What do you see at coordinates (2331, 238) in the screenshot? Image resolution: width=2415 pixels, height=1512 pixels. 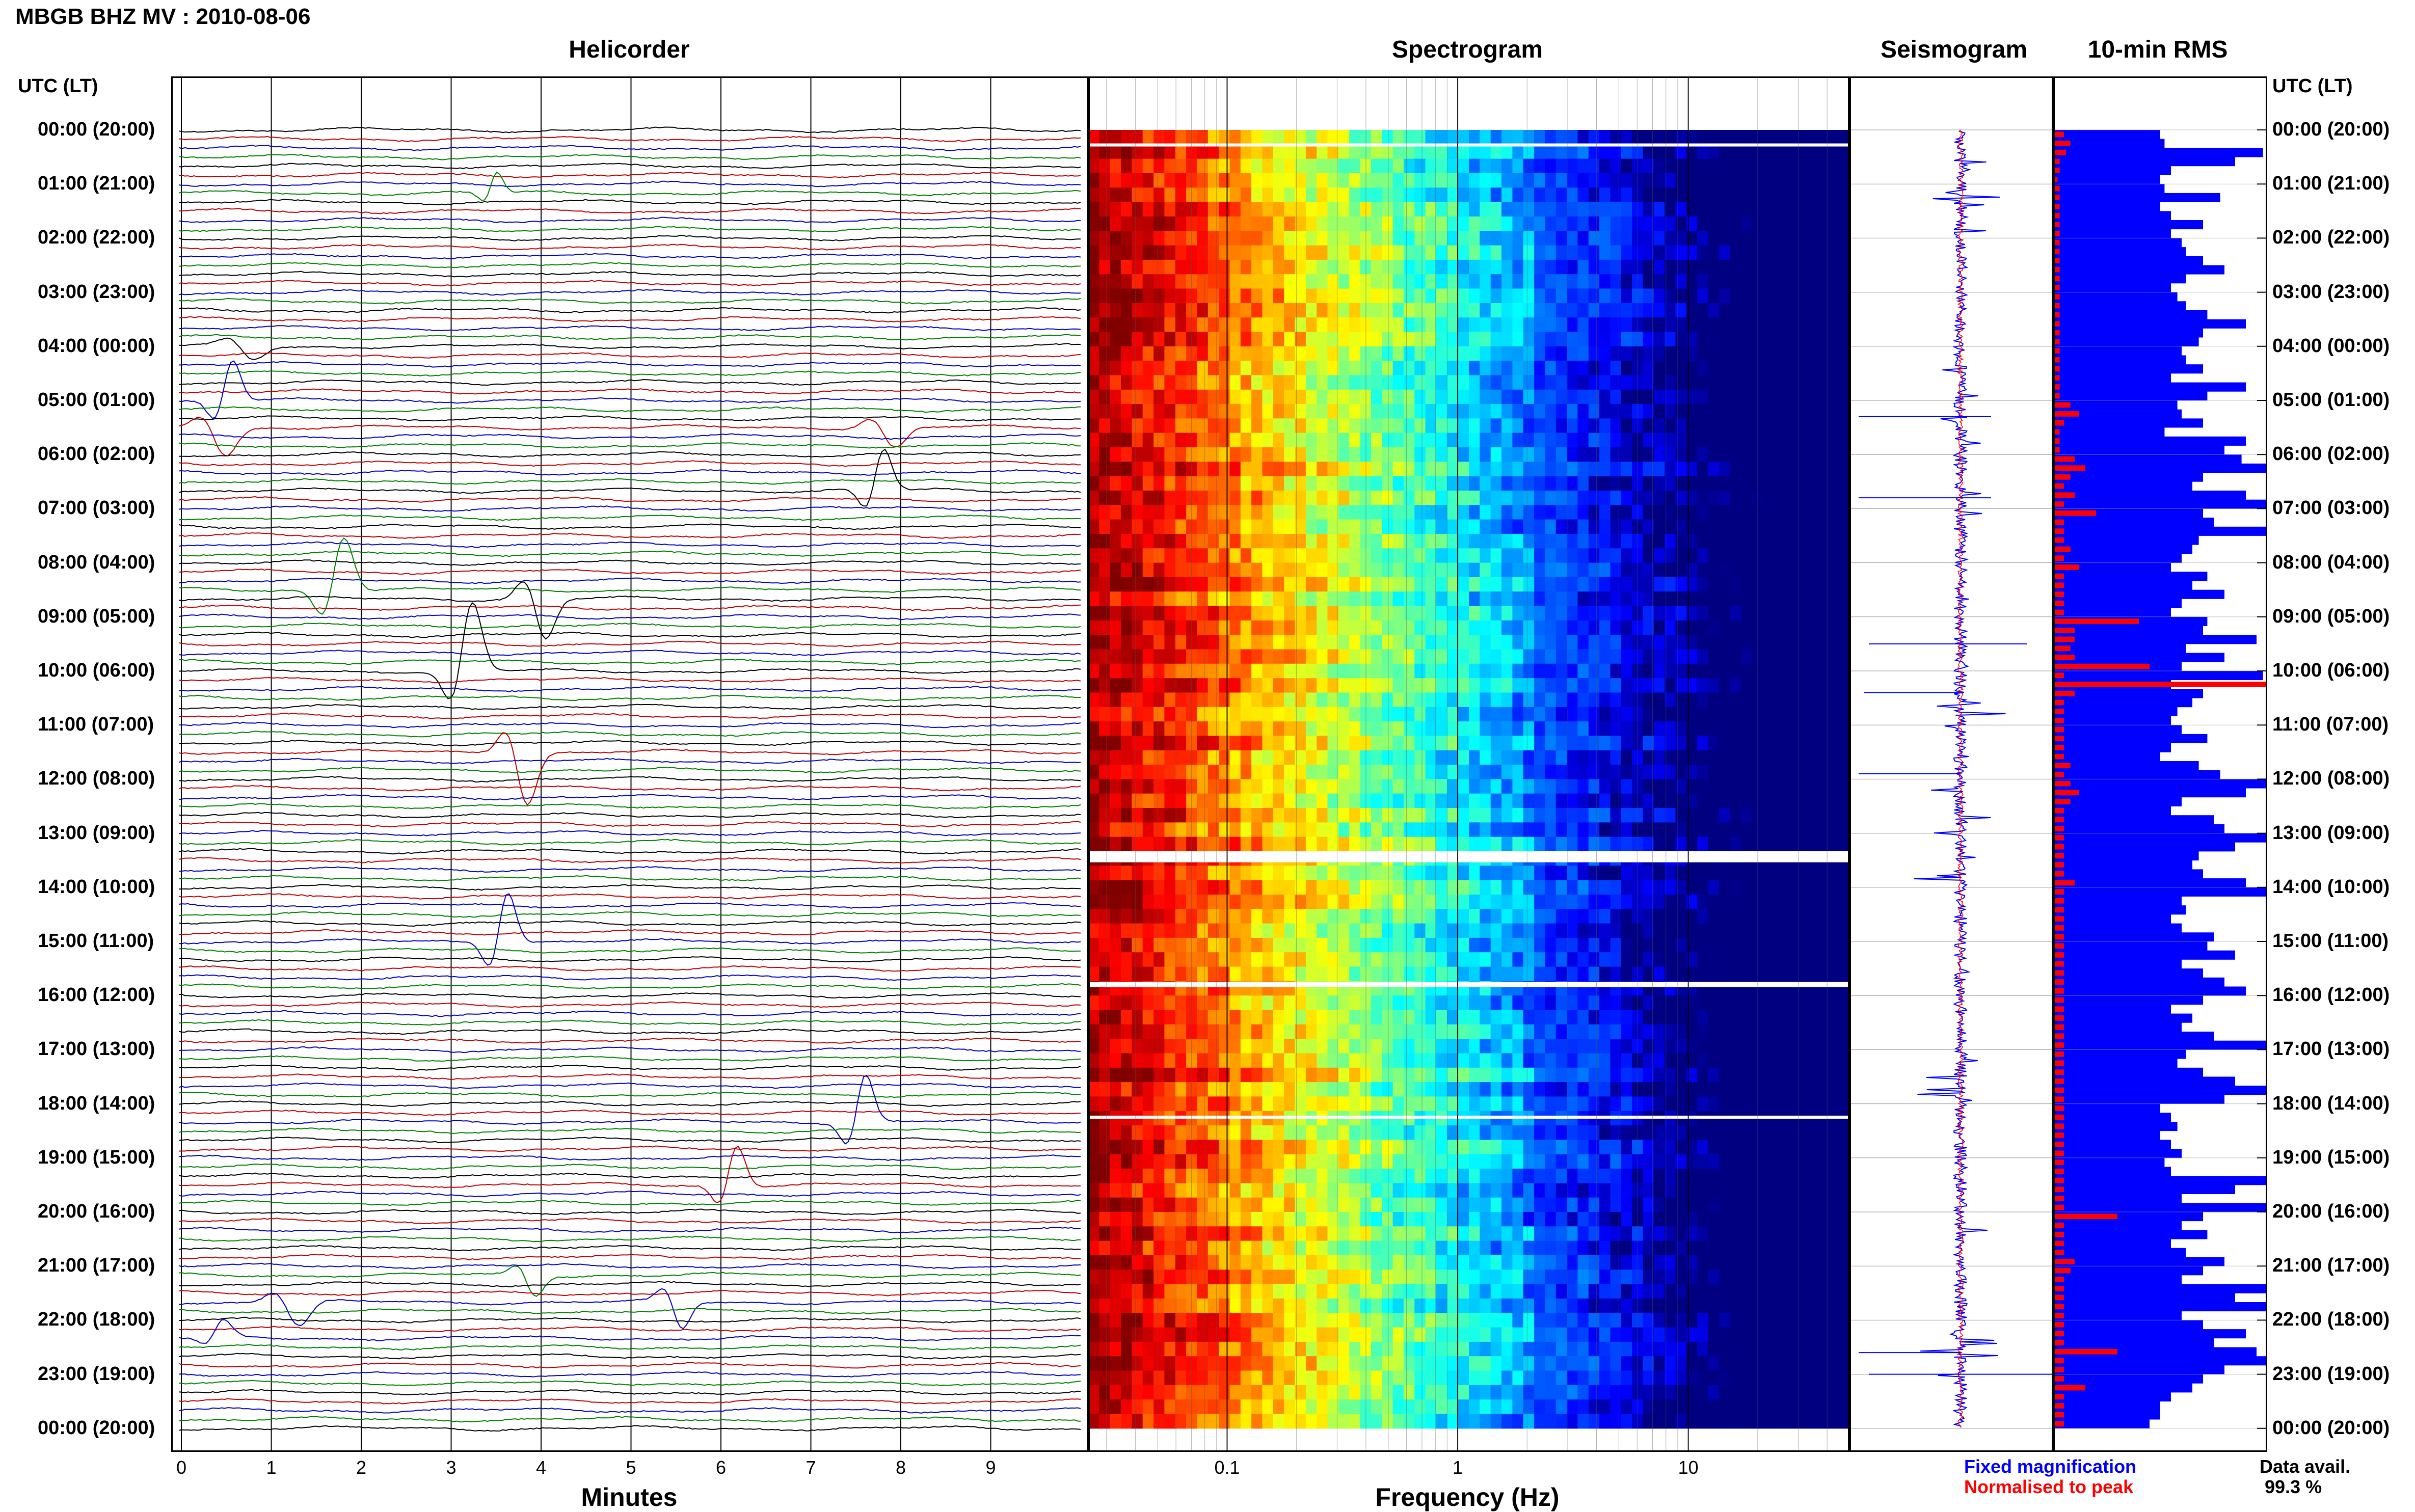 I see `time-label-right-2: 02:00 (22:00)` at bounding box center [2331, 238].